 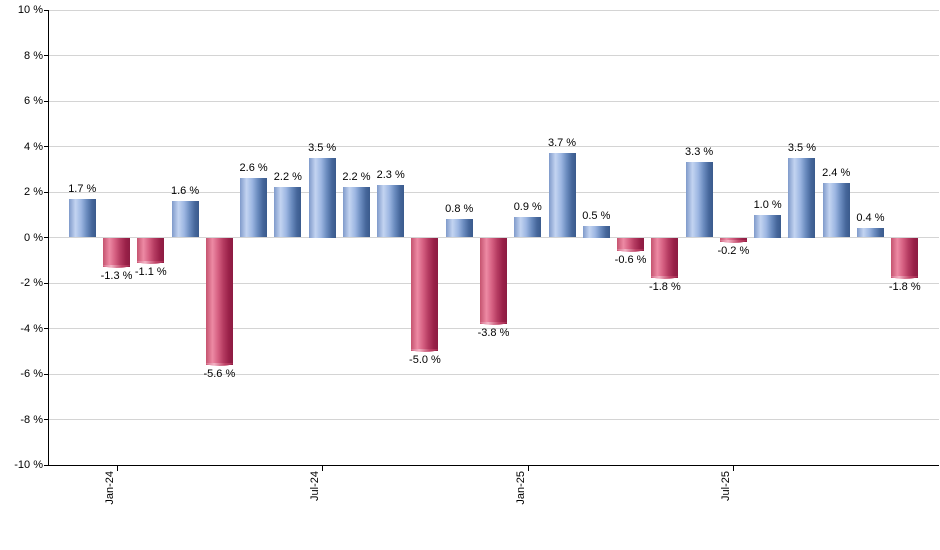 I want to click on bar-value-label: 2.4 %, so click(x=836, y=172).